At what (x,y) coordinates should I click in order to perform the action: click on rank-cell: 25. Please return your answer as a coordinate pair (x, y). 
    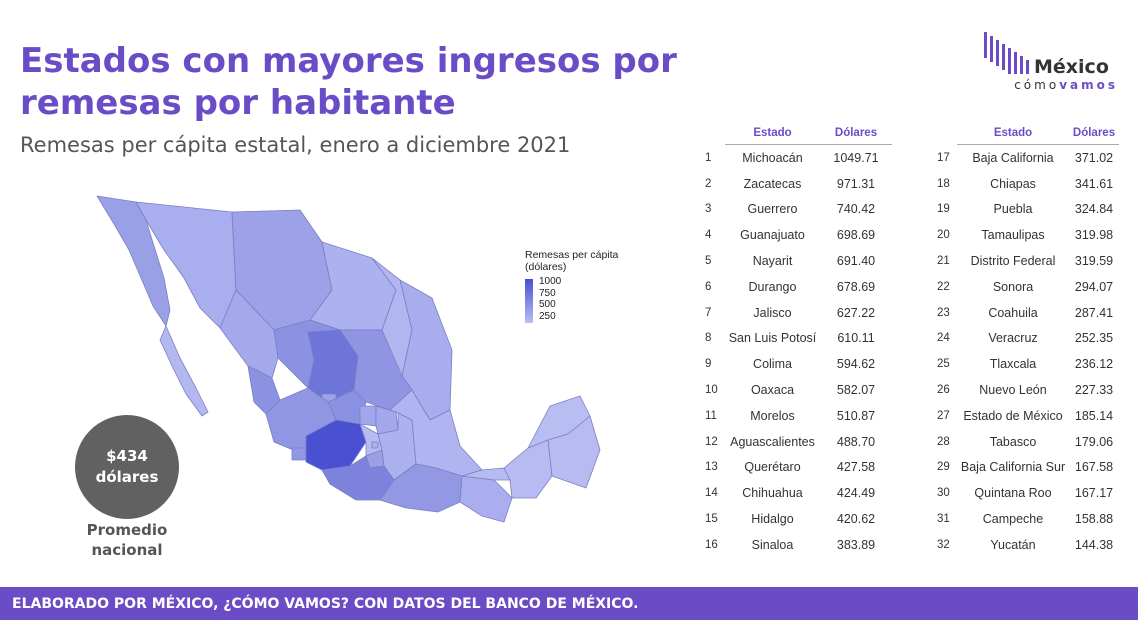
    Looking at the image, I should click on (943, 364).